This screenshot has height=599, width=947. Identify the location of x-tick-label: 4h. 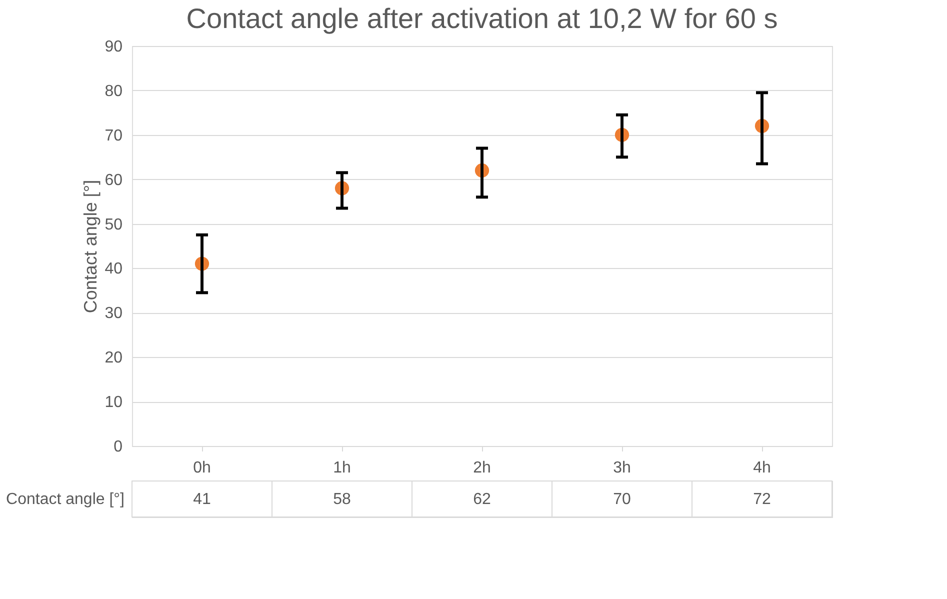
(762, 468).